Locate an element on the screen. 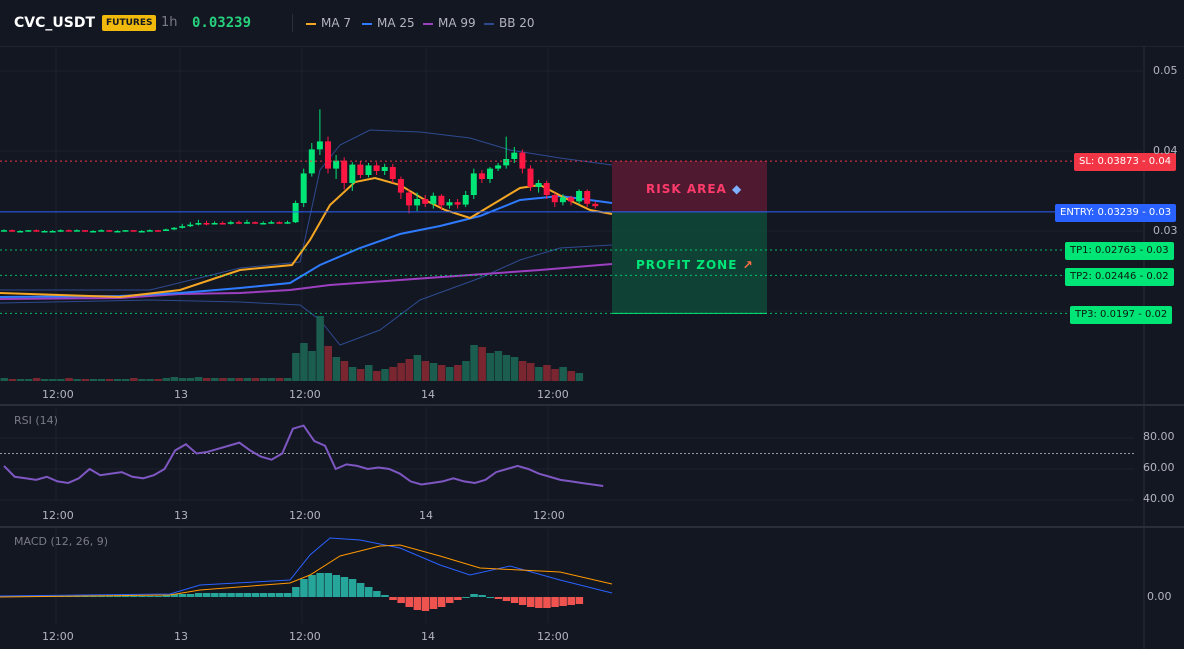 The width and height of the screenshot is (1184, 649). trade-zones is located at coordinates (689, 237).